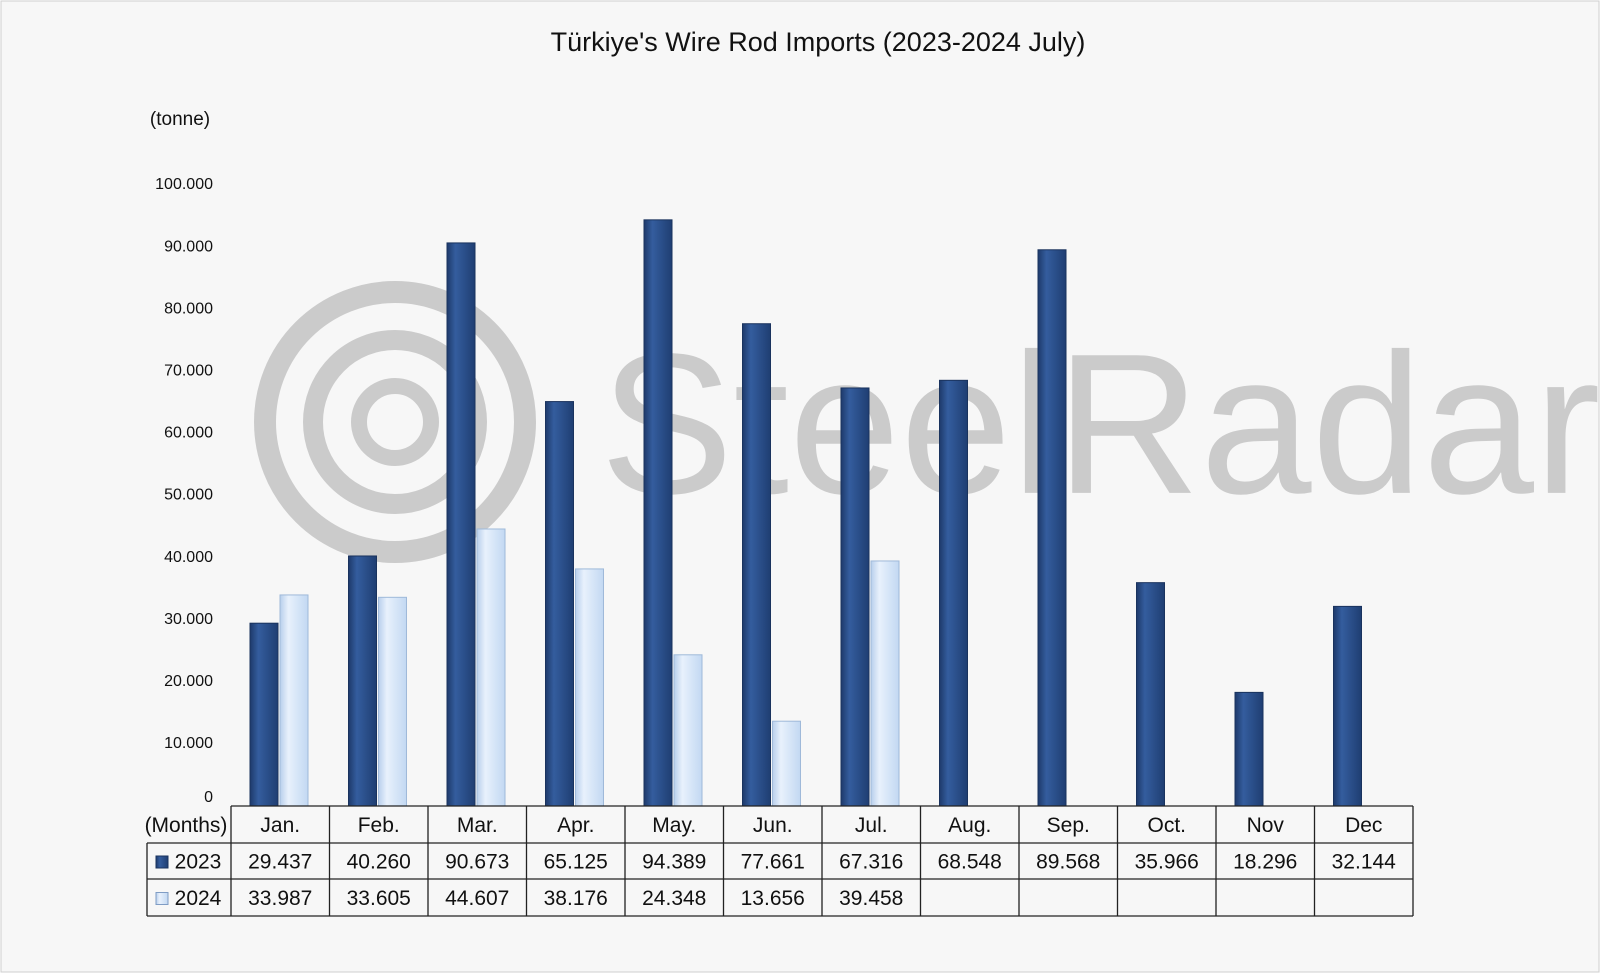  I want to click on legend-label: 2023, so click(198, 862).